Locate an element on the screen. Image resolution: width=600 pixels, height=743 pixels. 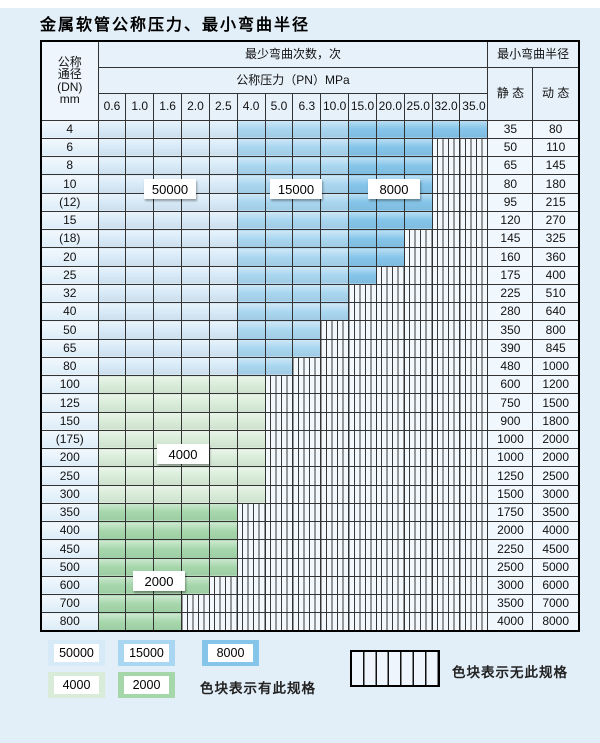
dynamic-radius-cell: 1200 is located at coordinates (556, 384).